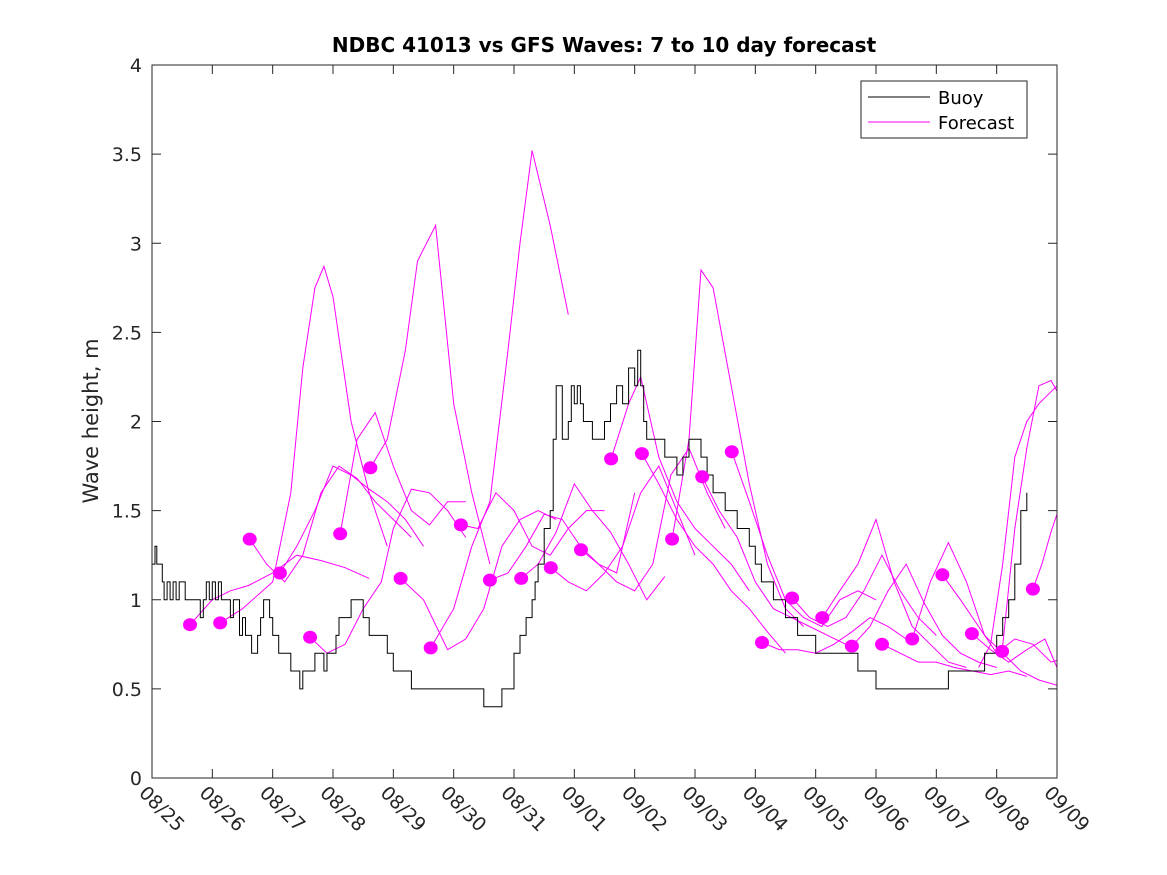  I want to click on y-tick-label: 2, so click(136, 423).